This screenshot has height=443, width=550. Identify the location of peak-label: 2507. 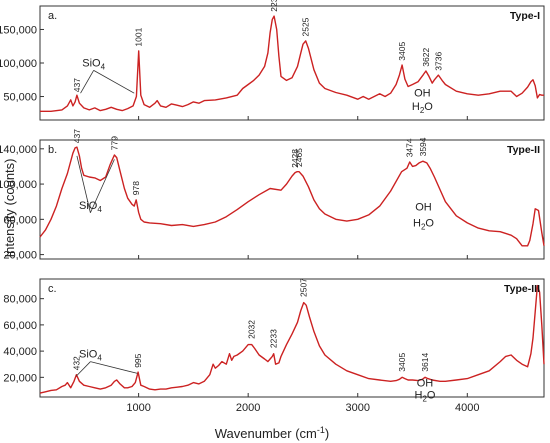
(304, 287).